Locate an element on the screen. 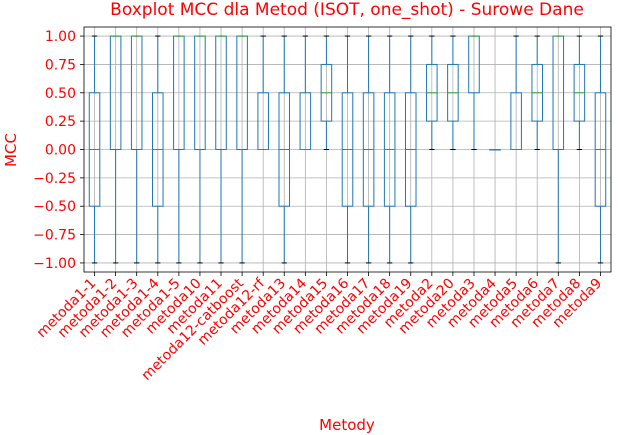 This screenshot has height=435, width=618. y-tick-label: 0.75 is located at coordinates (60, 65).